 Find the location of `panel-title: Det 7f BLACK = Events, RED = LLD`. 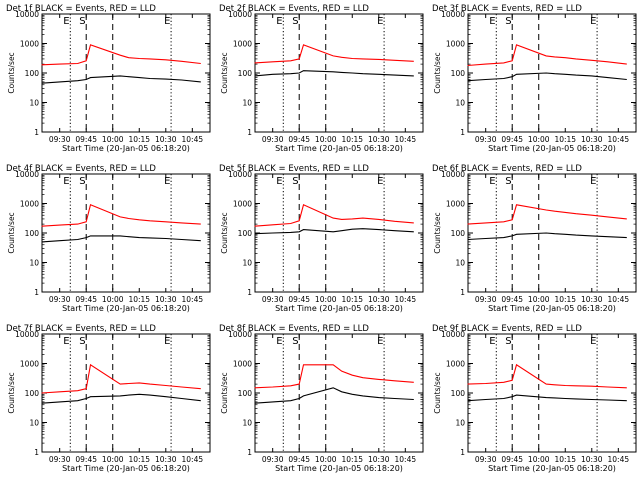

panel-title: Det 7f BLACK = Events, RED = LLD is located at coordinates (81, 329).